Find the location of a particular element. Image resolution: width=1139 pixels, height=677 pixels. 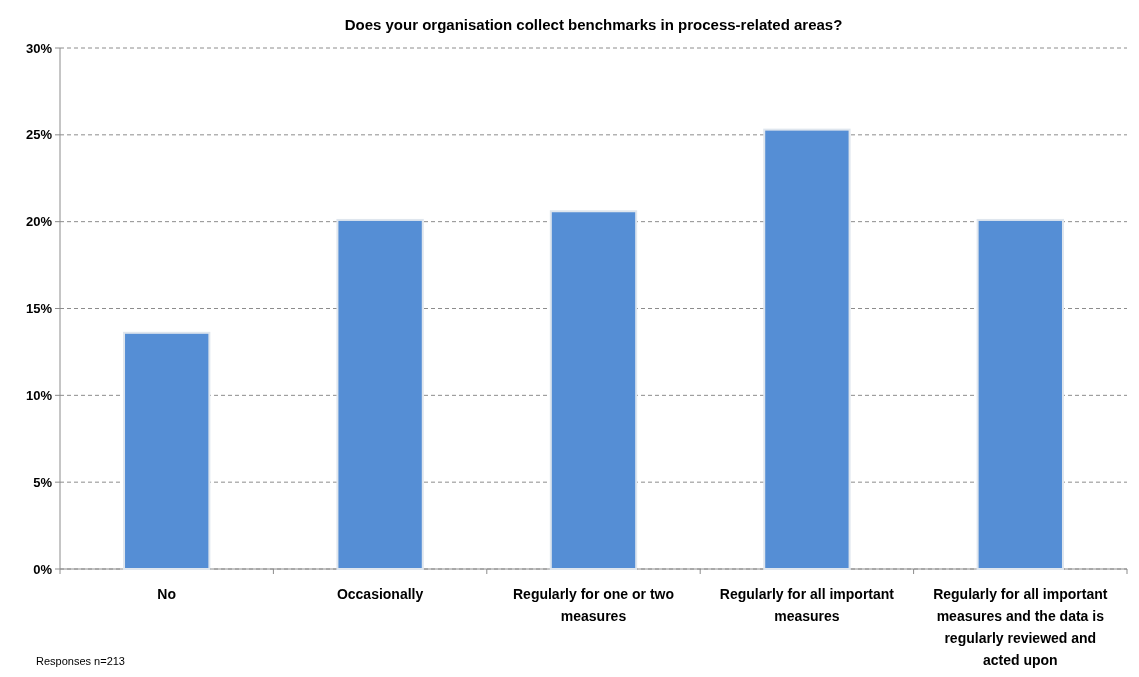

x-tick-label: No is located at coordinates (167, 594).